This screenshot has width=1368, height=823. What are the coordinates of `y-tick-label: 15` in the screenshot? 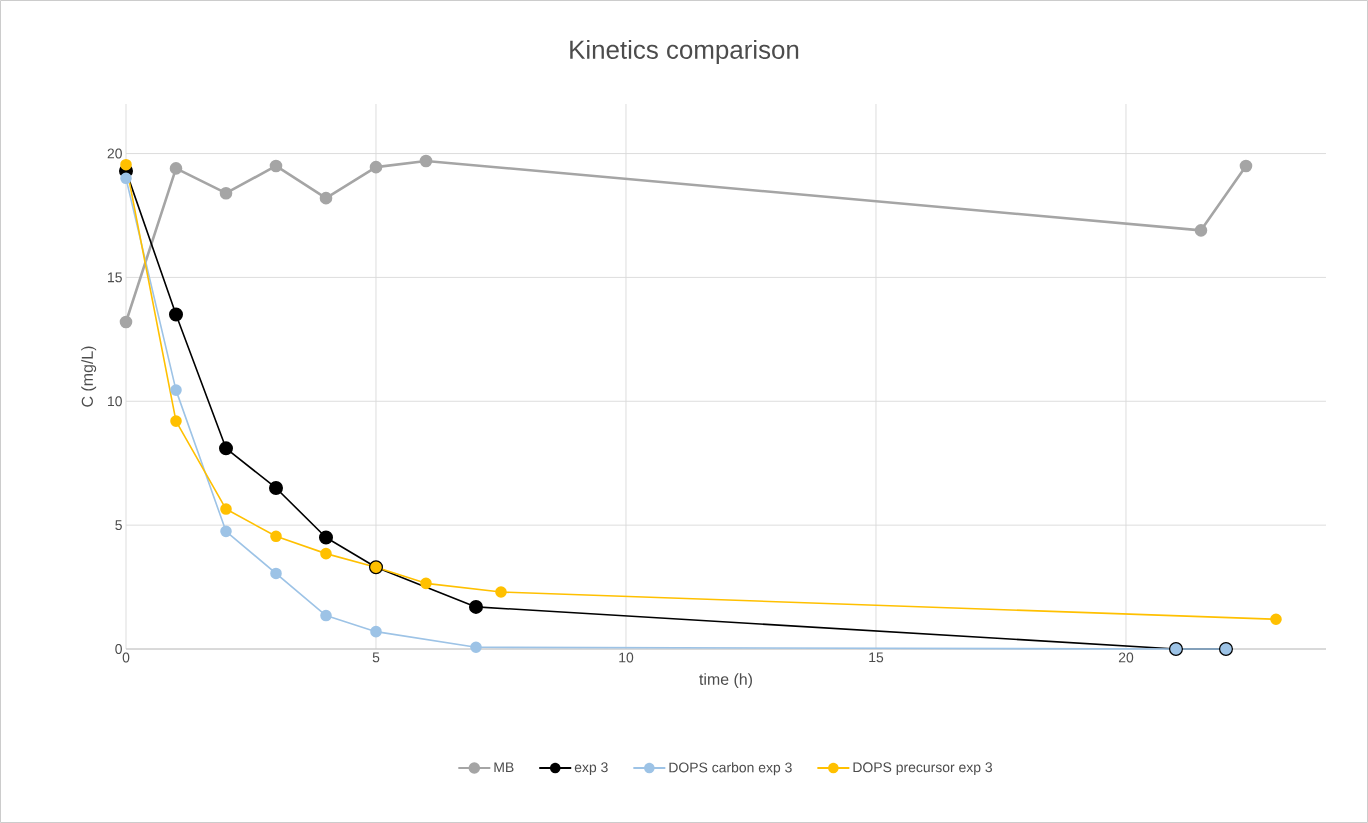 It's located at (115, 277).